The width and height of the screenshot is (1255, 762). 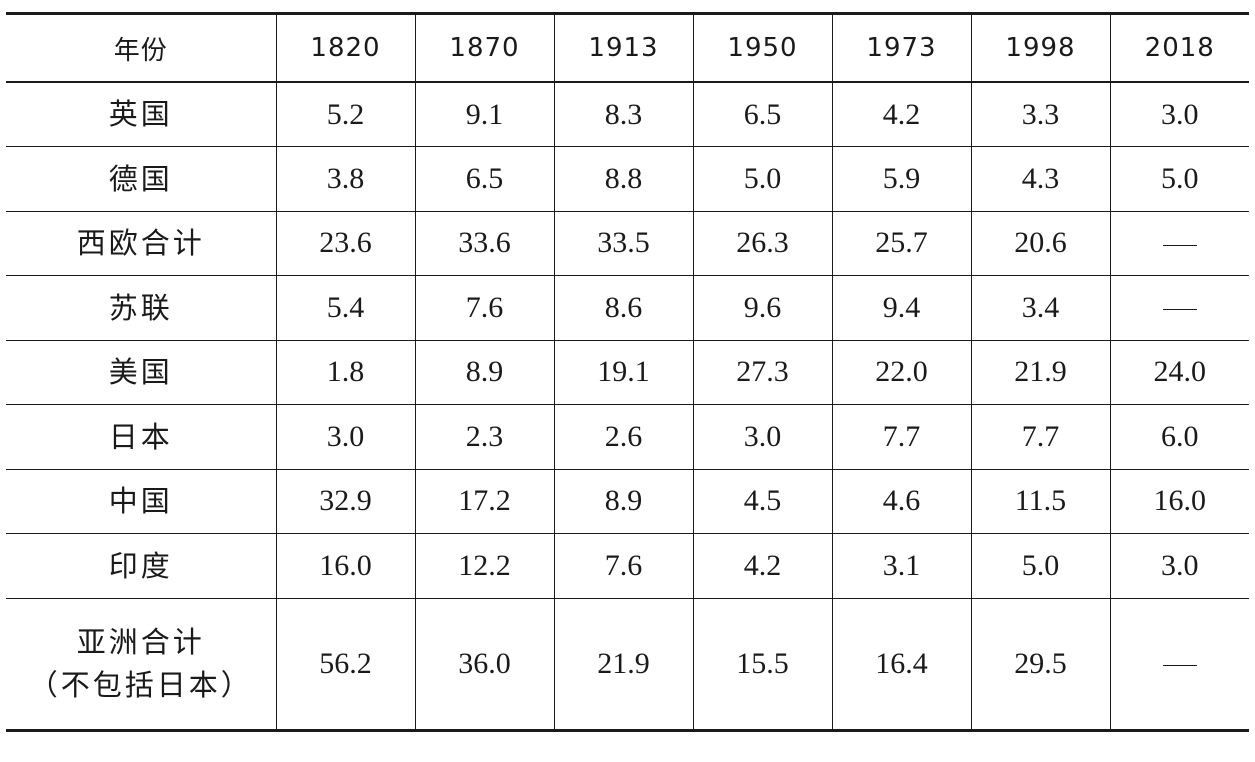 What do you see at coordinates (140, 684) in the screenshot?
I see `row-label-line: （不包括日本）` at bounding box center [140, 684].